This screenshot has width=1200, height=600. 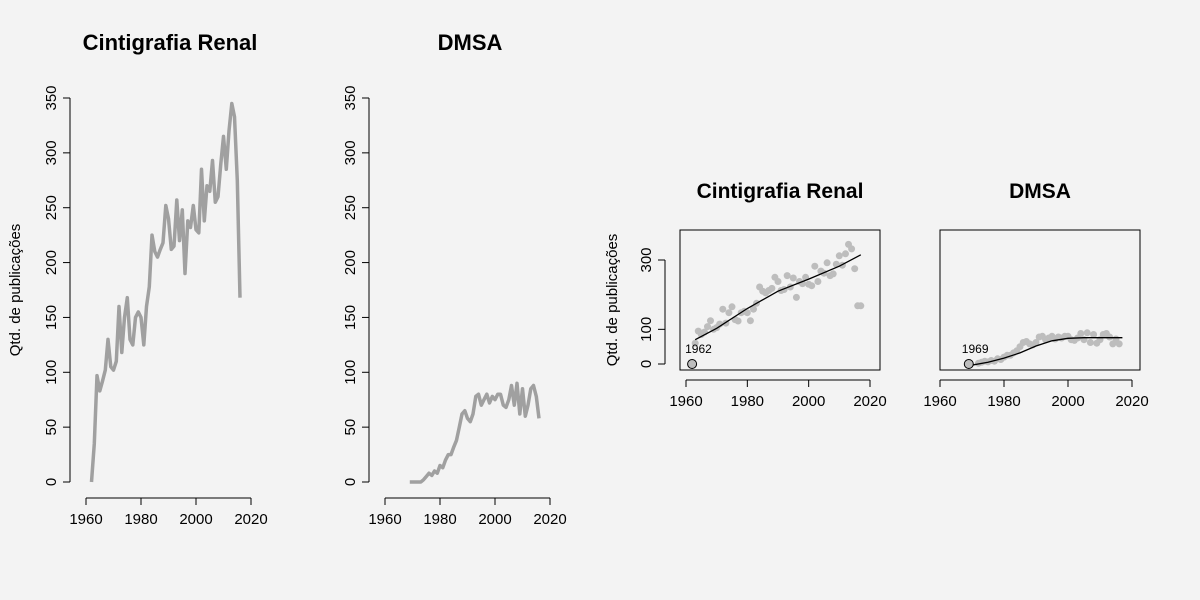 What do you see at coordinates (698, 349) in the screenshot?
I see `first-year-annotation: 1962` at bounding box center [698, 349].